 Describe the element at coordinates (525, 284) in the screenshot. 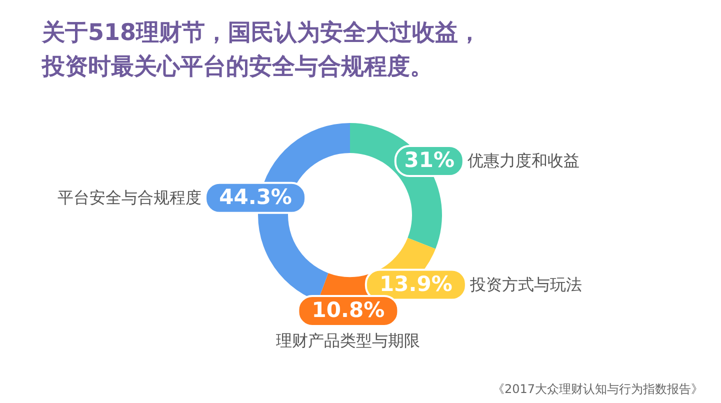

I see `slice-label: 投资方式与玩法` at that location.